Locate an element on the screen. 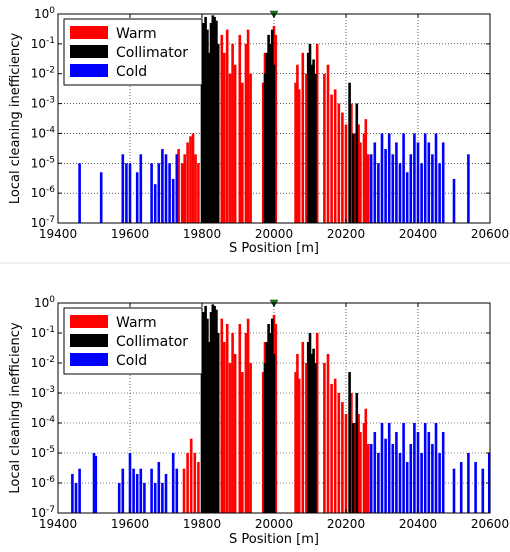 Image resolution: width=510 pixels, height=552 pixels. x-axis-title: S Position [m] is located at coordinates (274, 248).